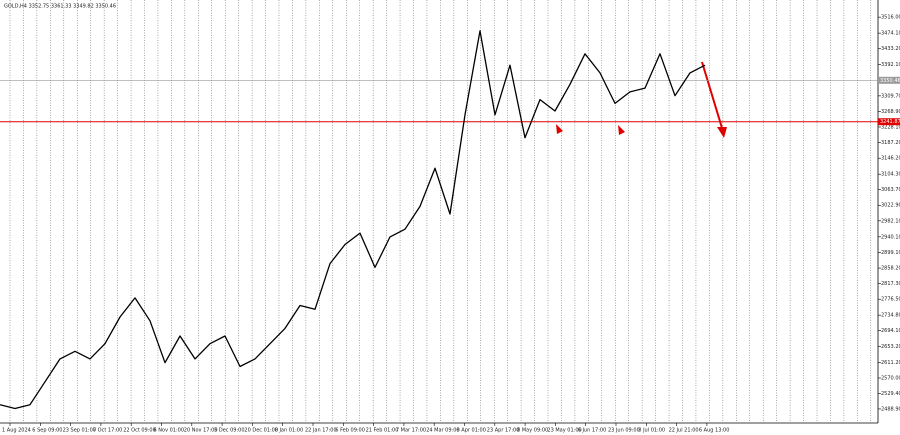 The width and height of the screenshot is (900, 435). I want to click on annotations, so click(641, 99).